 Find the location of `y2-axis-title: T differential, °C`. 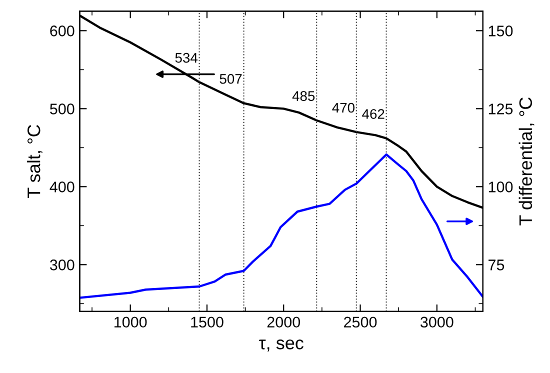

y2-axis-title: T differential, °C is located at coordinates (526, 162).